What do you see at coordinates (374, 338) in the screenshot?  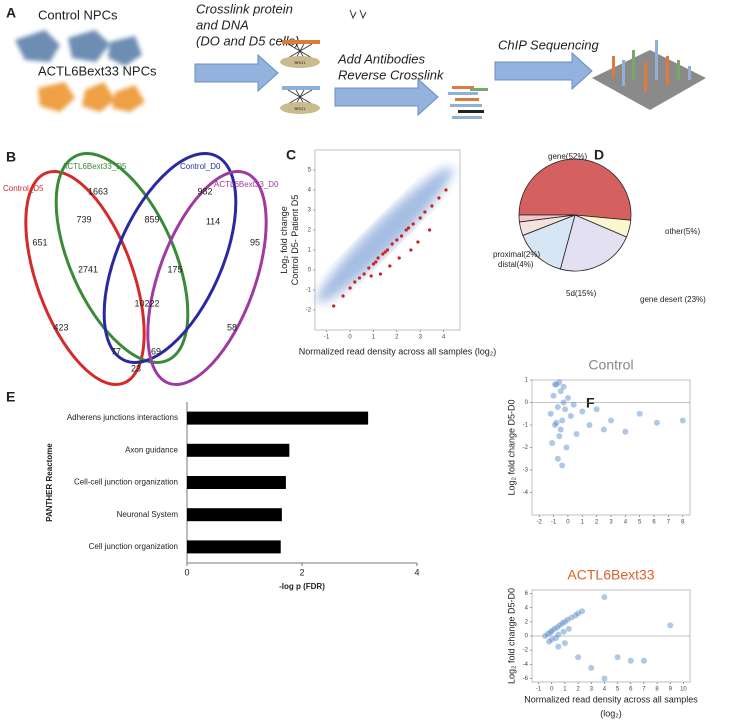 I see `x-tick-label: 1` at bounding box center [374, 338].